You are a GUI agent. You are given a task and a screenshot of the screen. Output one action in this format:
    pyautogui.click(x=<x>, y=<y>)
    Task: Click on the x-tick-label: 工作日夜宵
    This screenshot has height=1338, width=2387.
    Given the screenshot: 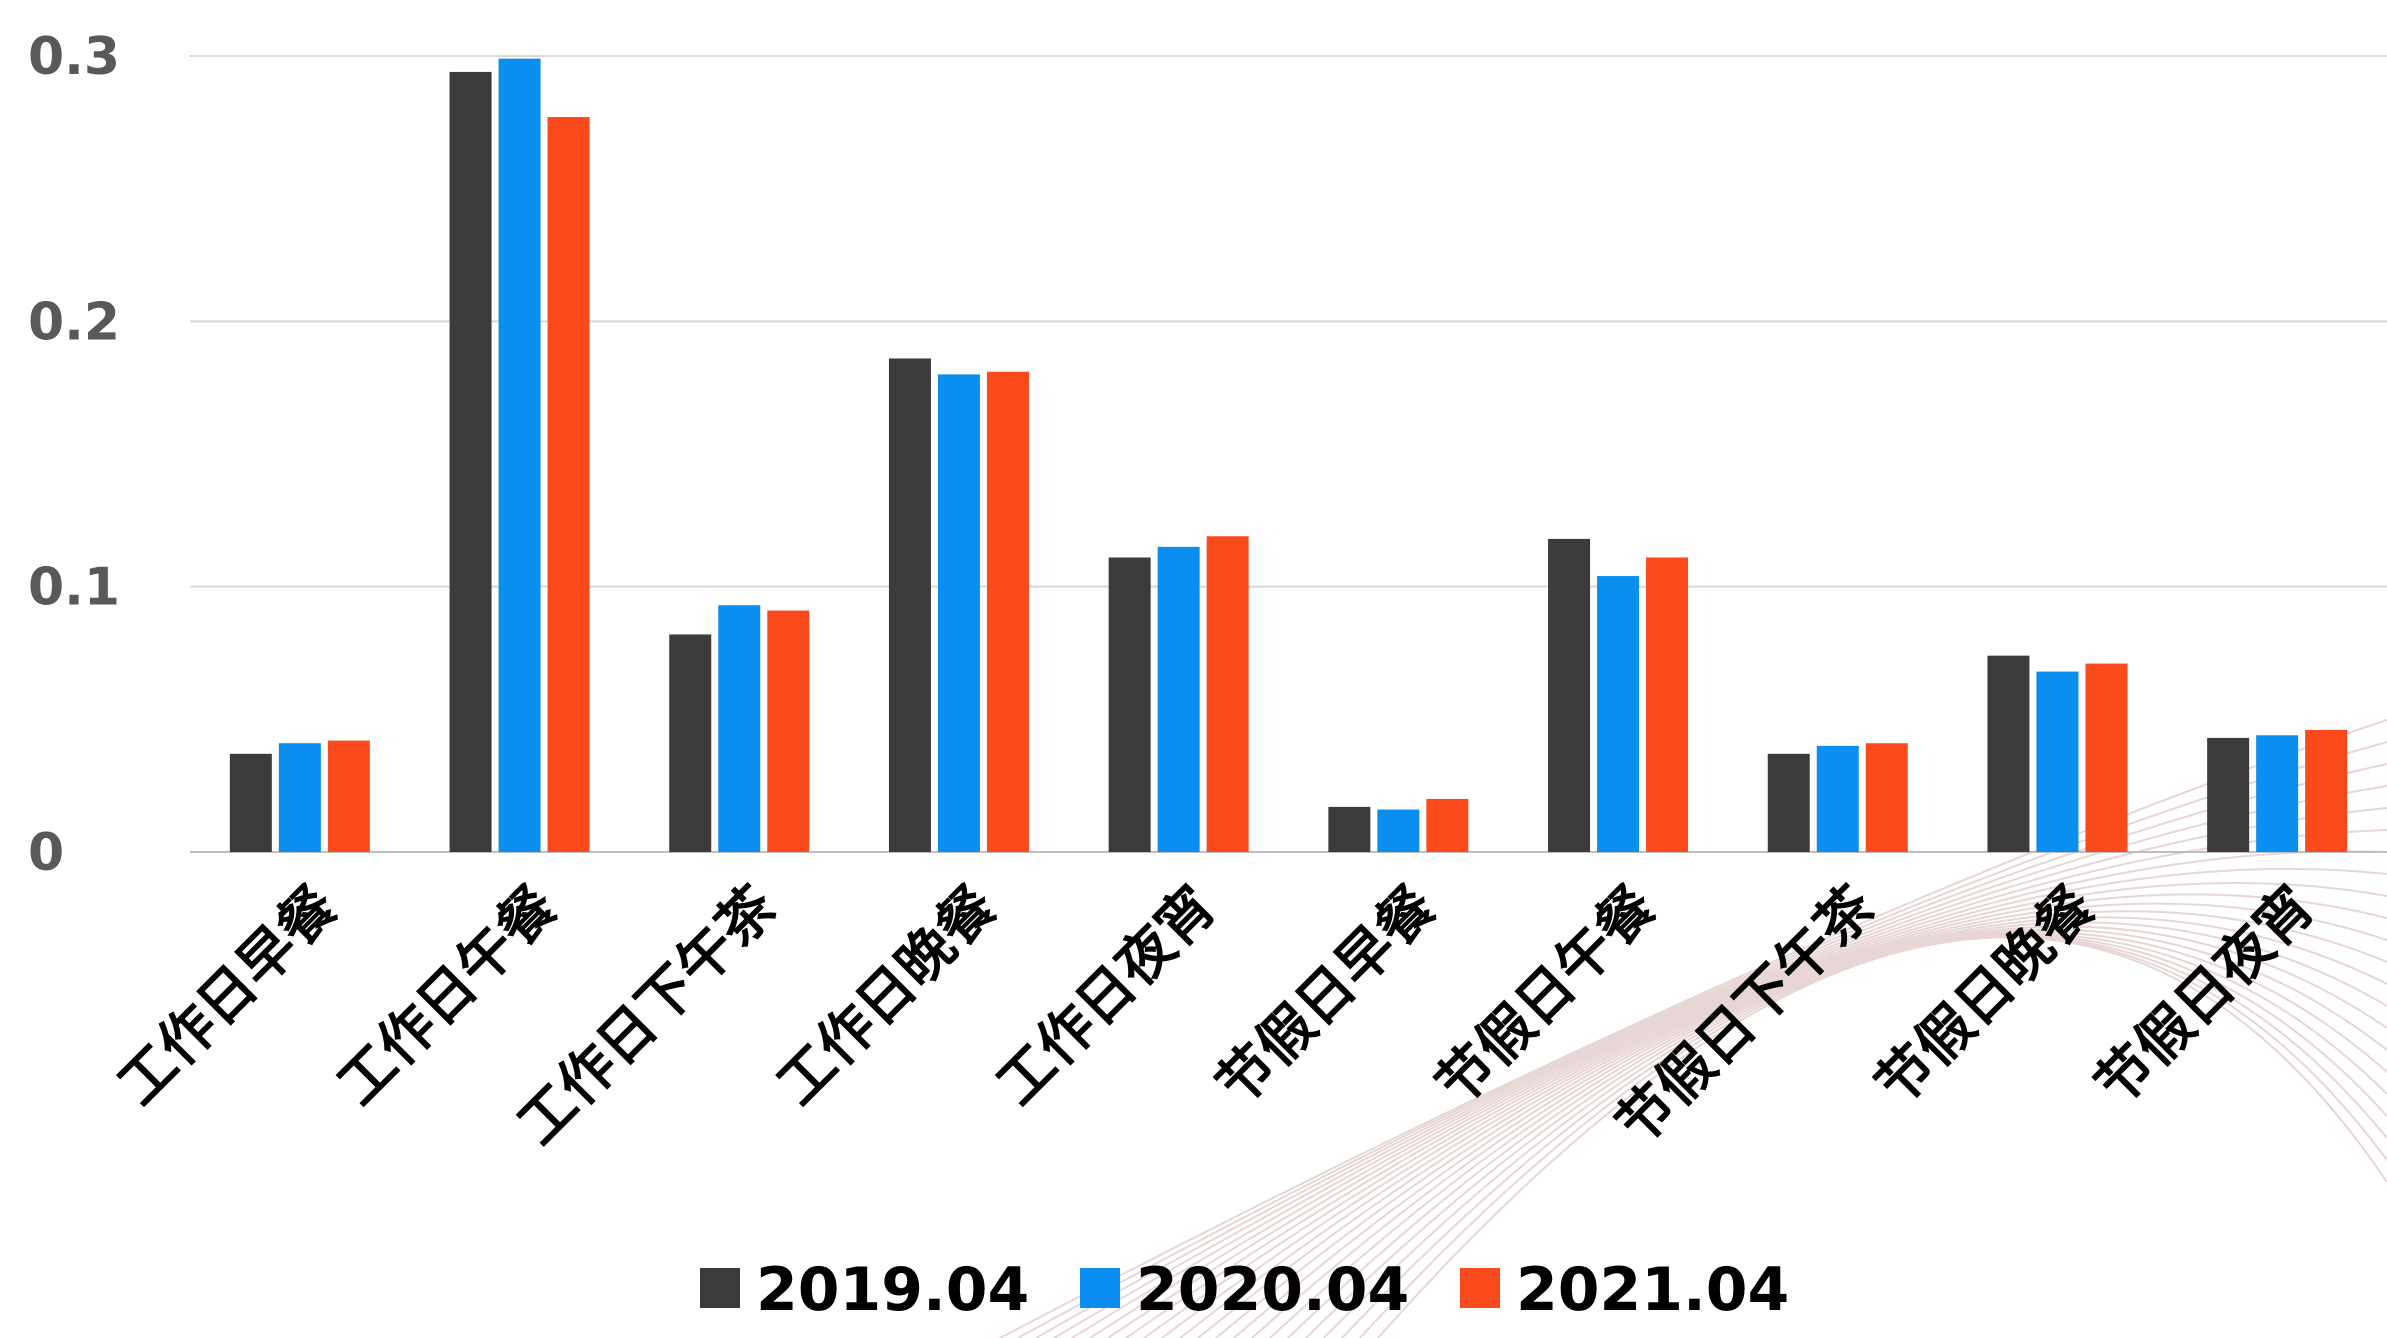 What is the action you would take?
    pyautogui.click(x=1107, y=996)
    